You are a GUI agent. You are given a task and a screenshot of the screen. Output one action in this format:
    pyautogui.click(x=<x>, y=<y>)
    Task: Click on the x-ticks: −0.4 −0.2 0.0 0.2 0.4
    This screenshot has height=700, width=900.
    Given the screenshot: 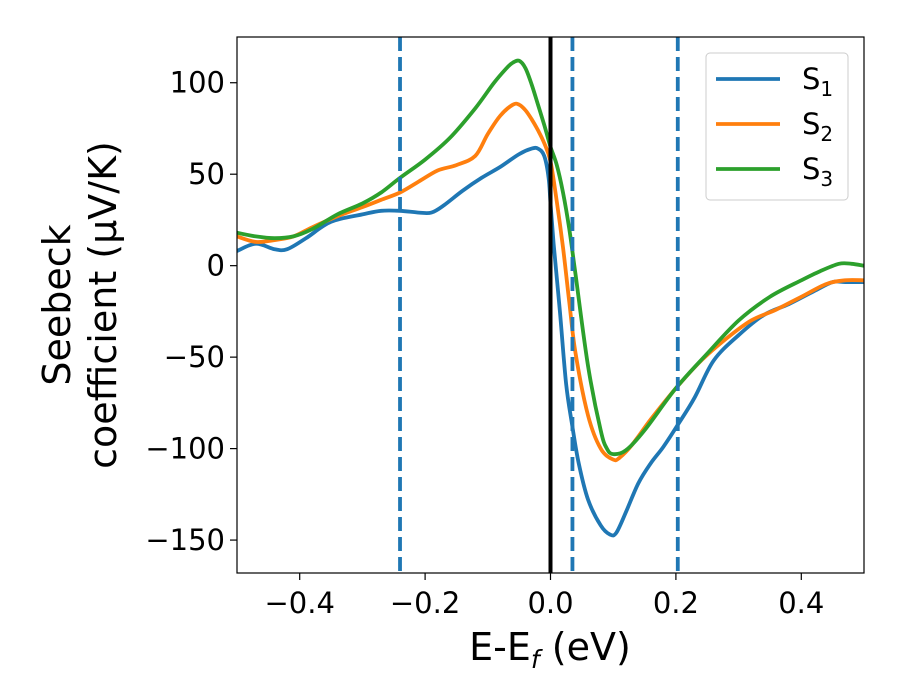 What is the action you would take?
    pyautogui.click(x=544, y=596)
    